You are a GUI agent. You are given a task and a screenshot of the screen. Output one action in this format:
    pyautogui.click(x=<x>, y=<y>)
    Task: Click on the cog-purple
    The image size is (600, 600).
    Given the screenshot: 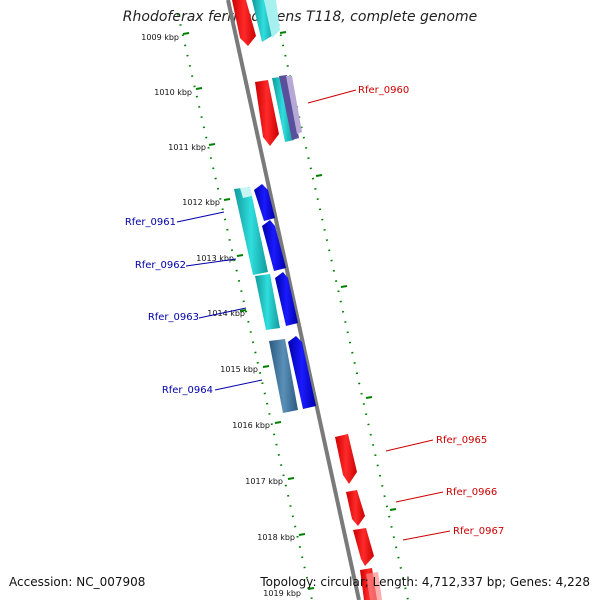 What is the action you would take?
    pyautogui.click(x=289, y=107)
    